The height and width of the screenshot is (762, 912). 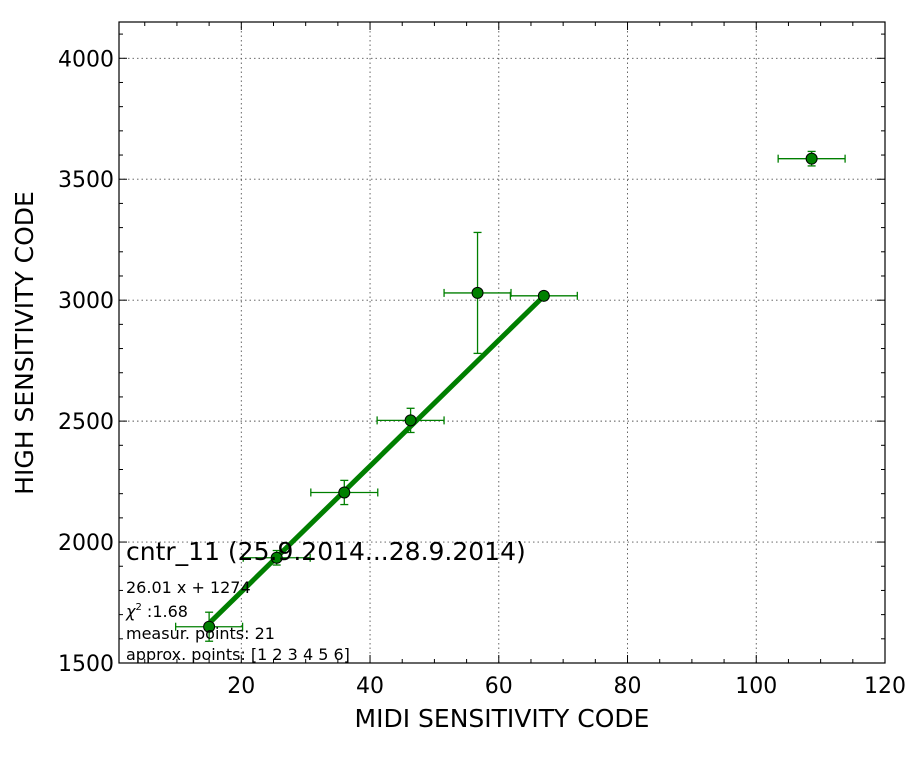 I want to click on y-tick-labels: 1500 2000 2500 3000 3500 4000, so click(x=86, y=362).